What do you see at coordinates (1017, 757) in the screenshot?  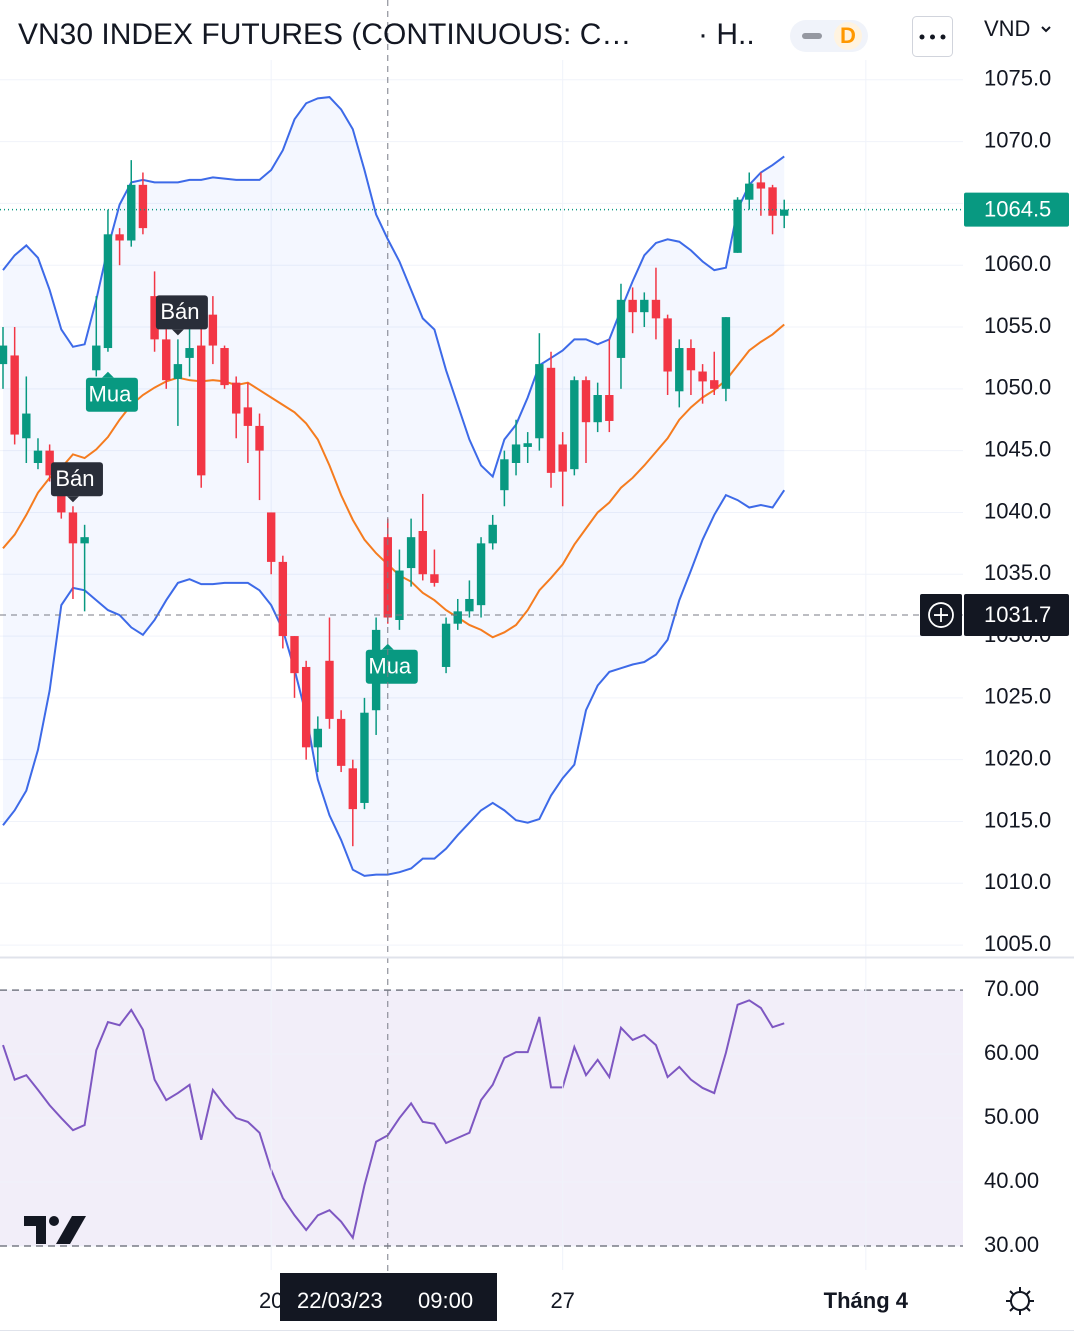 I see `y-tick-label: 1020.0` at bounding box center [1017, 757].